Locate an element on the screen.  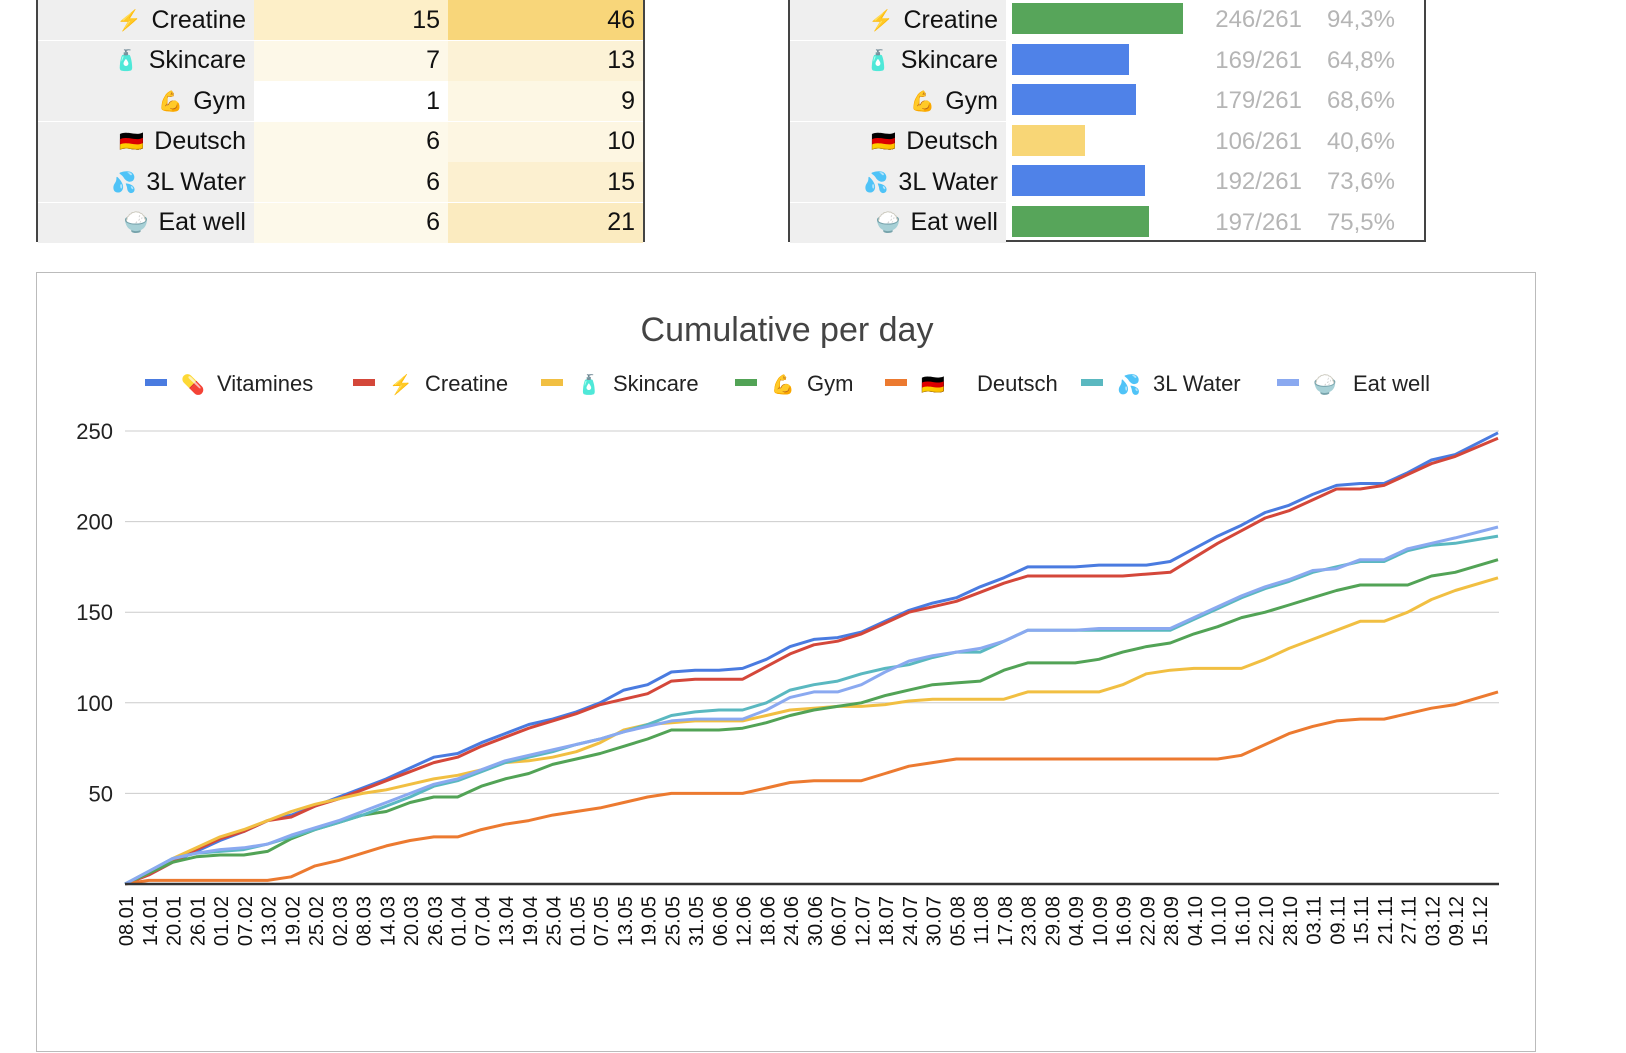
y-tick-label: 100 is located at coordinates (94, 703).